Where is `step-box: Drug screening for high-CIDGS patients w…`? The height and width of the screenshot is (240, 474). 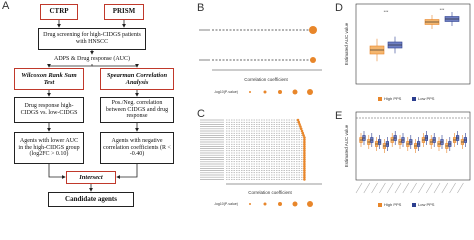
step-box: Drug screening for high-CIDGS patients w… is located at coordinates (92, 39).